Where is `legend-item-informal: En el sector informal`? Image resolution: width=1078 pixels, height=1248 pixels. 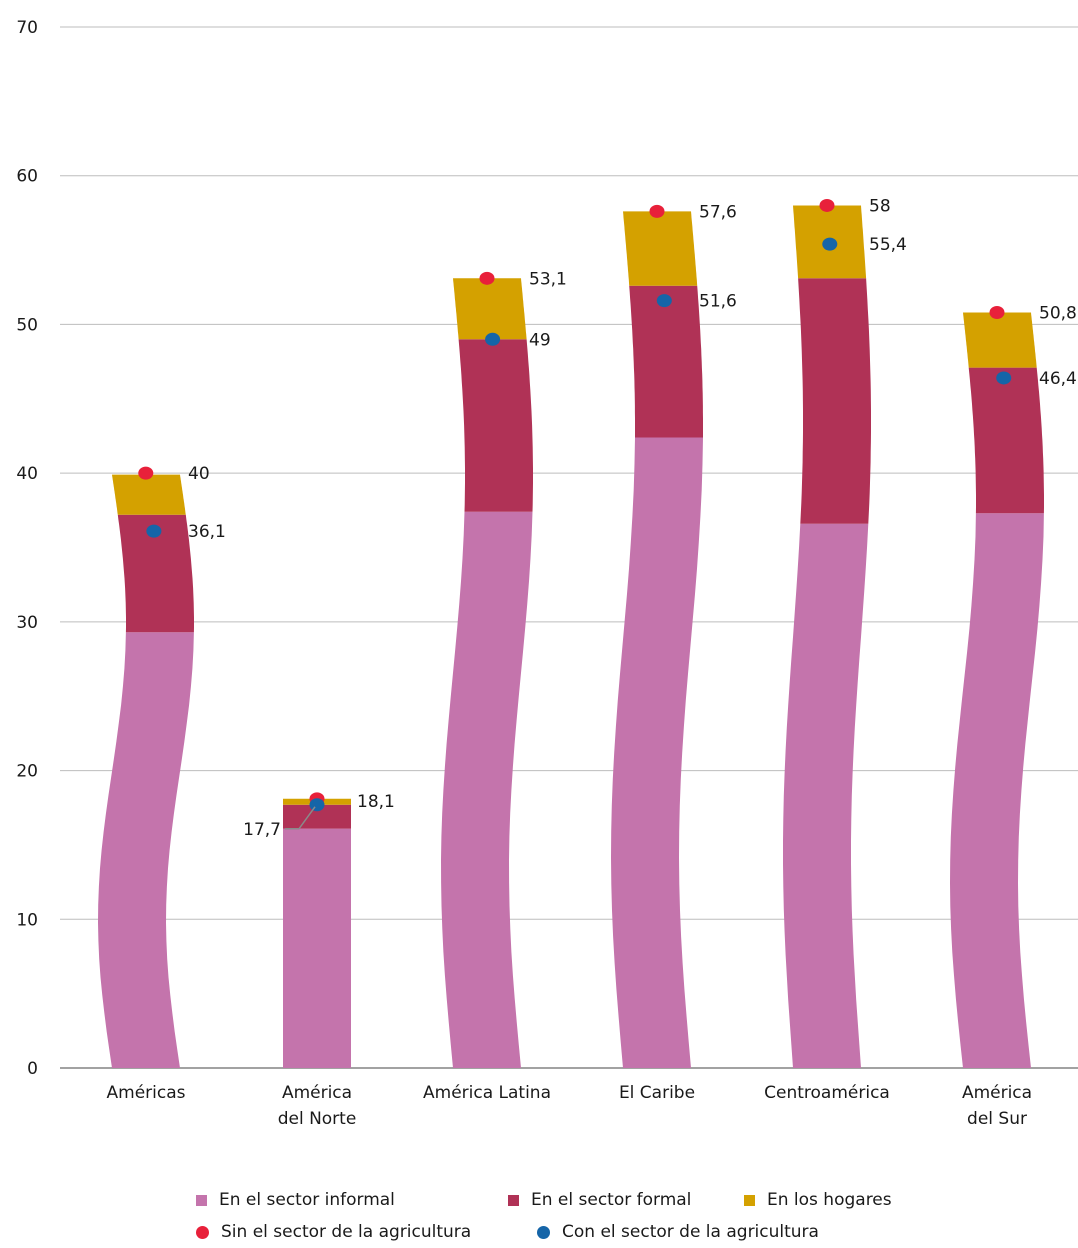
legend-item-informal: En el sector informal is located at coordinates (340, 1200).